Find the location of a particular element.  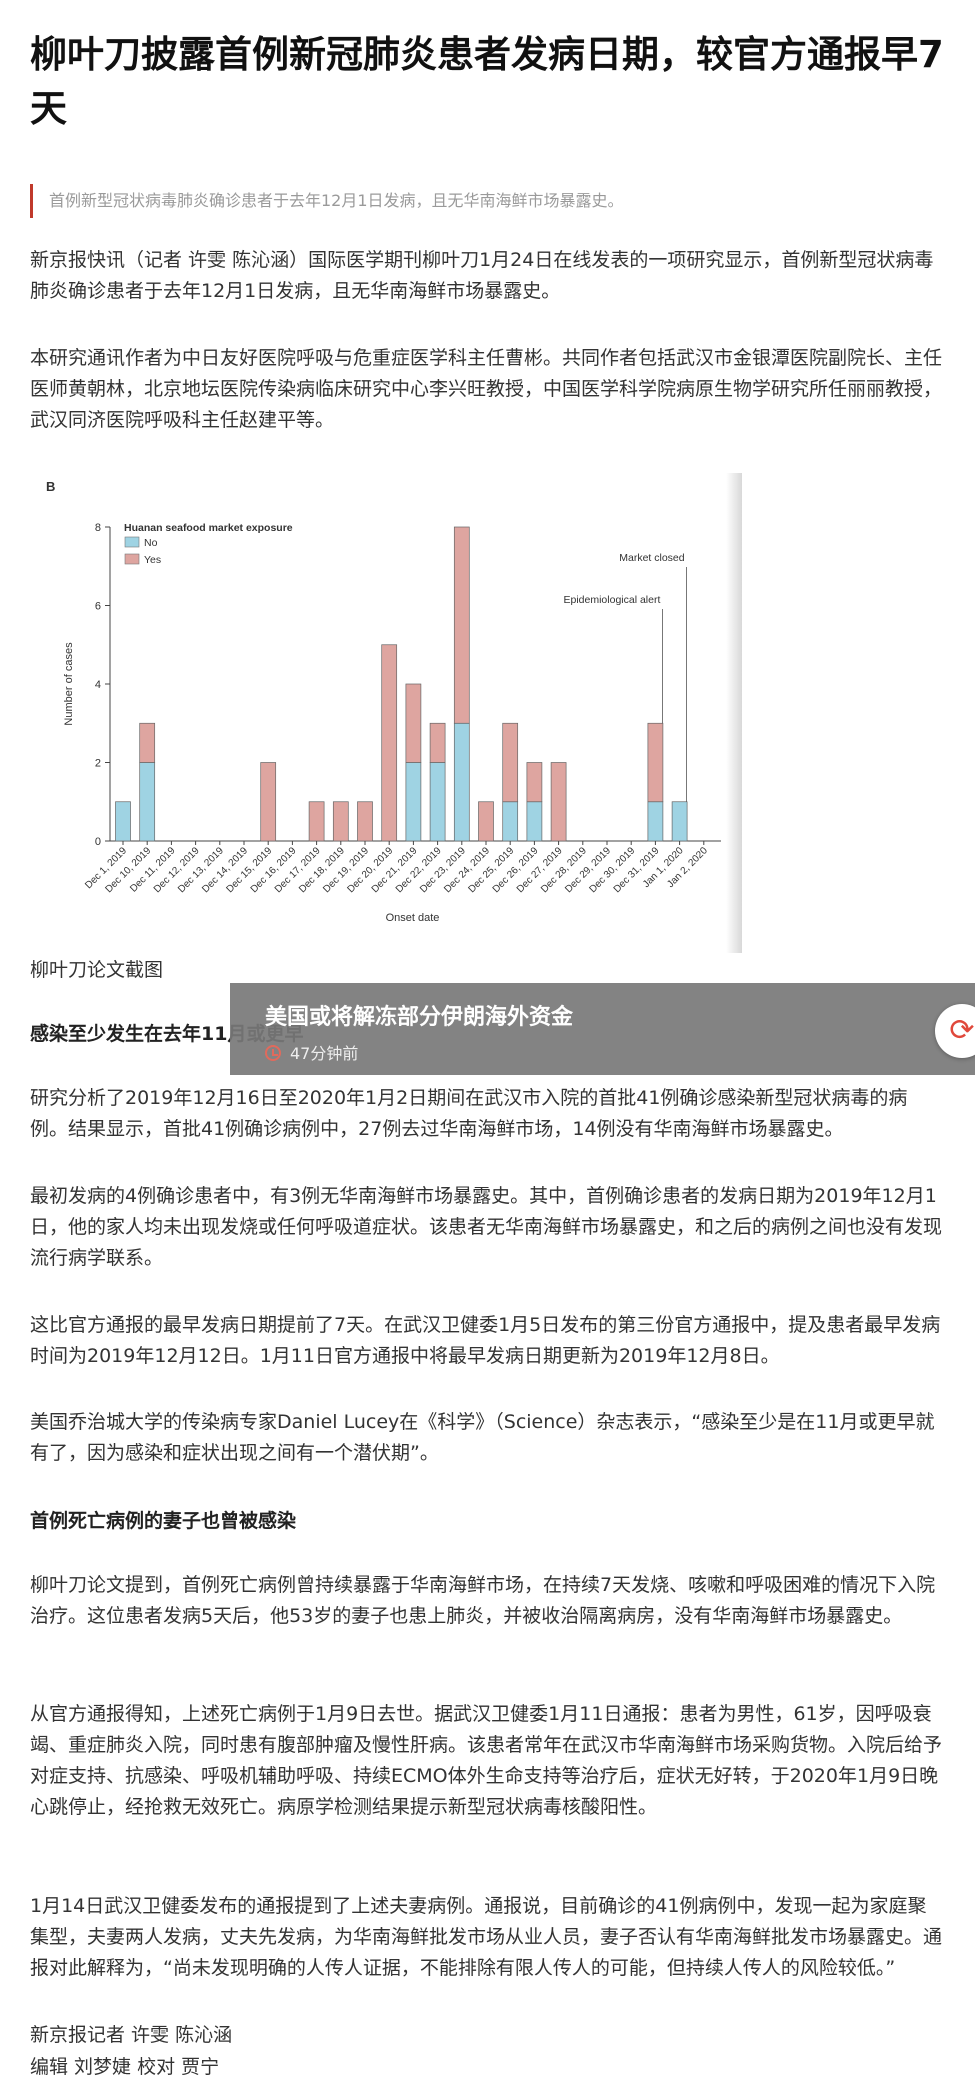

annotation-label: Epidemiological alert is located at coordinates (612, 600).